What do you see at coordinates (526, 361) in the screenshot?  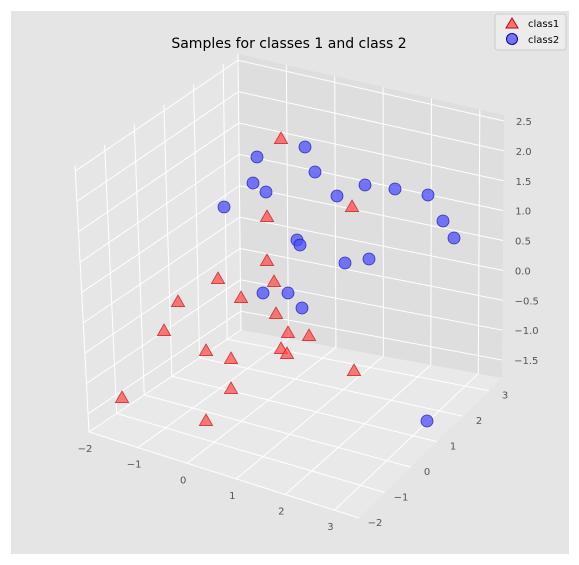 I see `z-tick-label: −1.5` at bounding box center [526, 361].